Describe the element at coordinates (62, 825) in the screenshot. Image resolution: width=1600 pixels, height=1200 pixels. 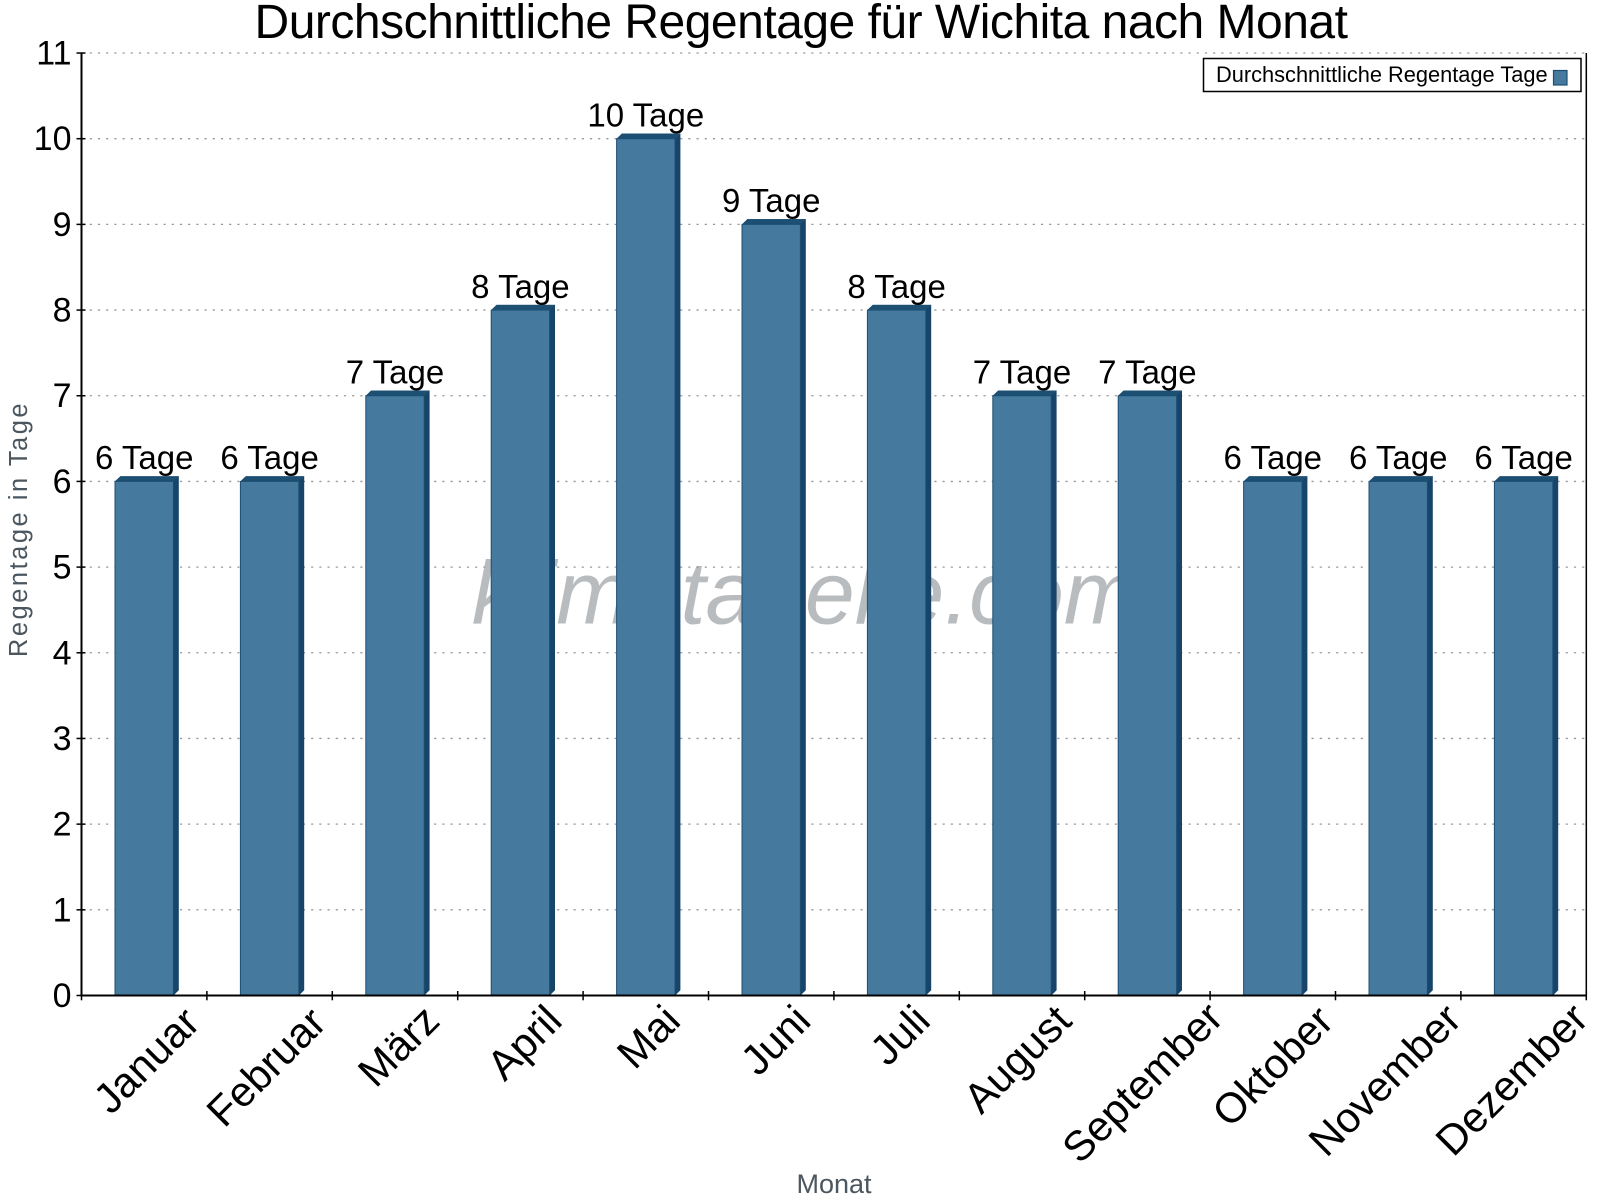
I see `svg-text: 2` at that location.